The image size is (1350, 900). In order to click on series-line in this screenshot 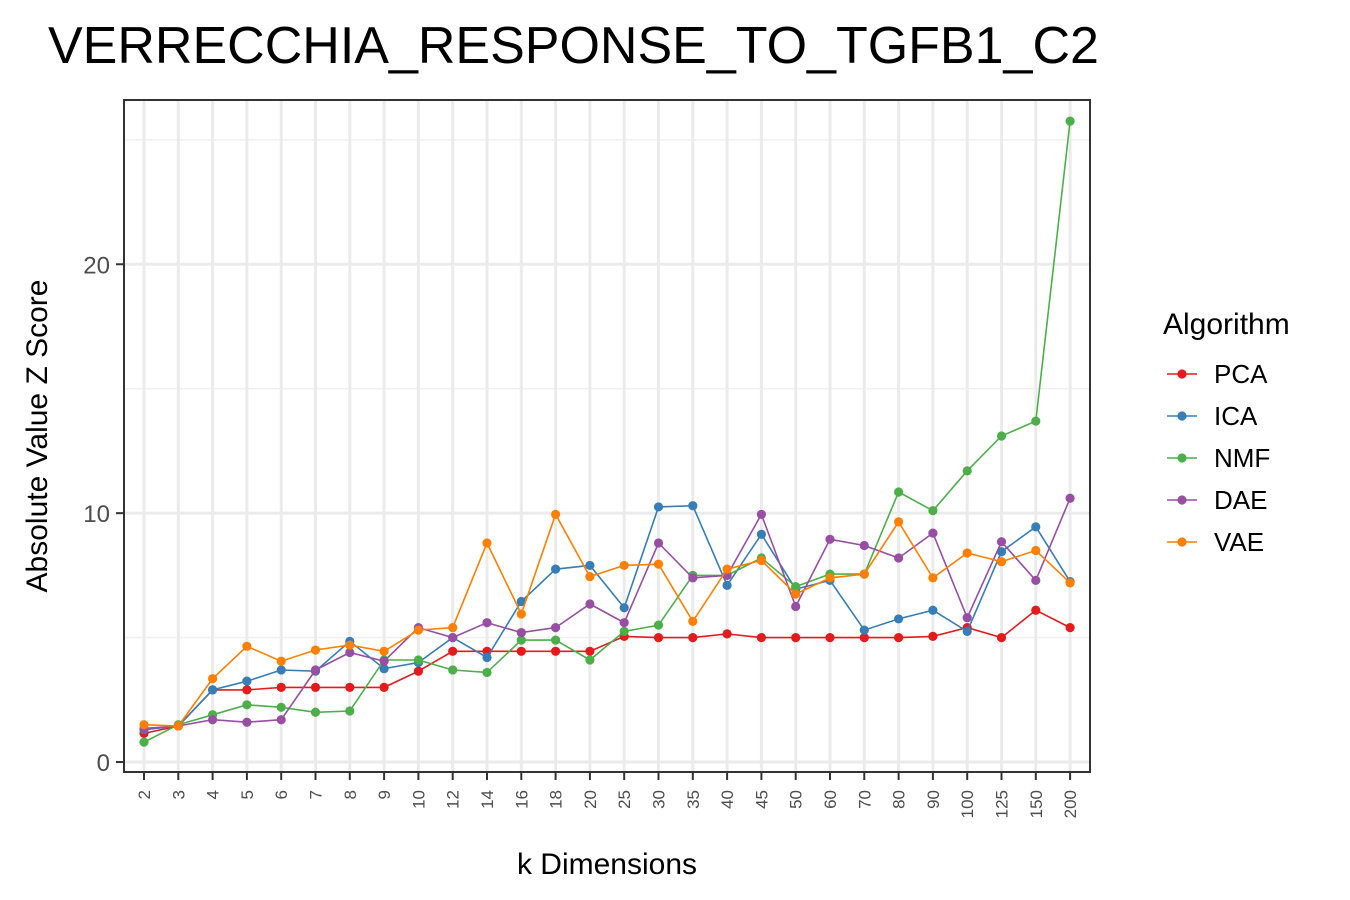, I will do `click(607, 672)`.